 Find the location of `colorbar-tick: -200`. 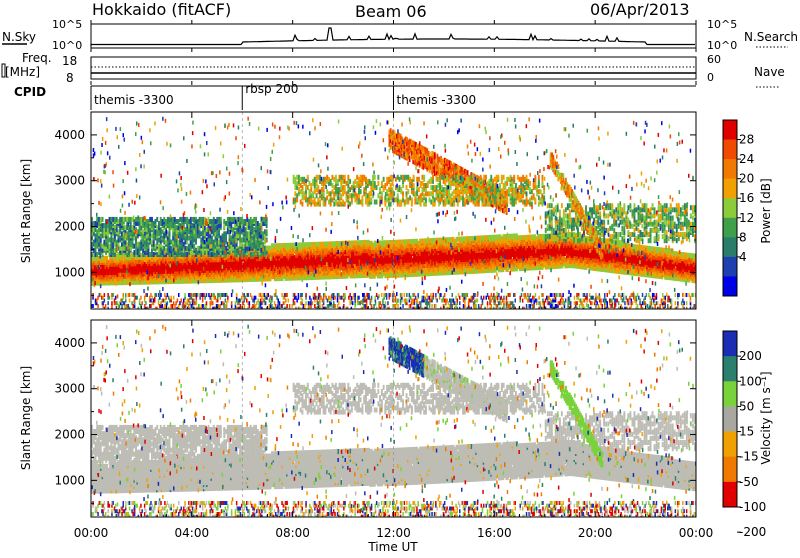

colorbar-tick: -200 is located at coordinates (752, 532).